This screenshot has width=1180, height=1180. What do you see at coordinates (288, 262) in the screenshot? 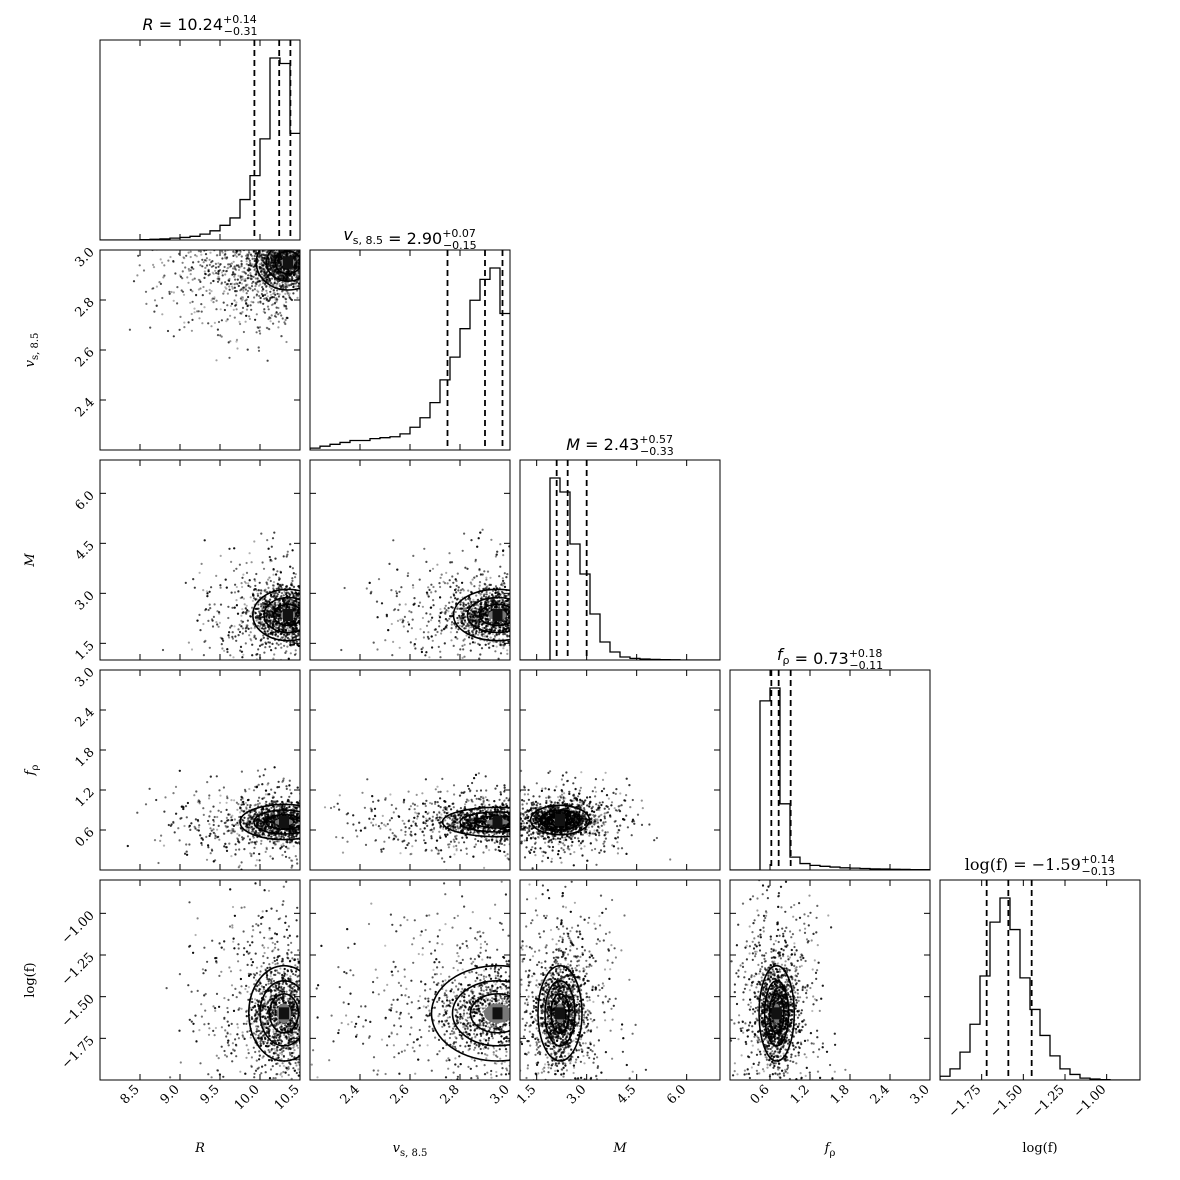
I see `density-peak` at bounding box center [288, 262].